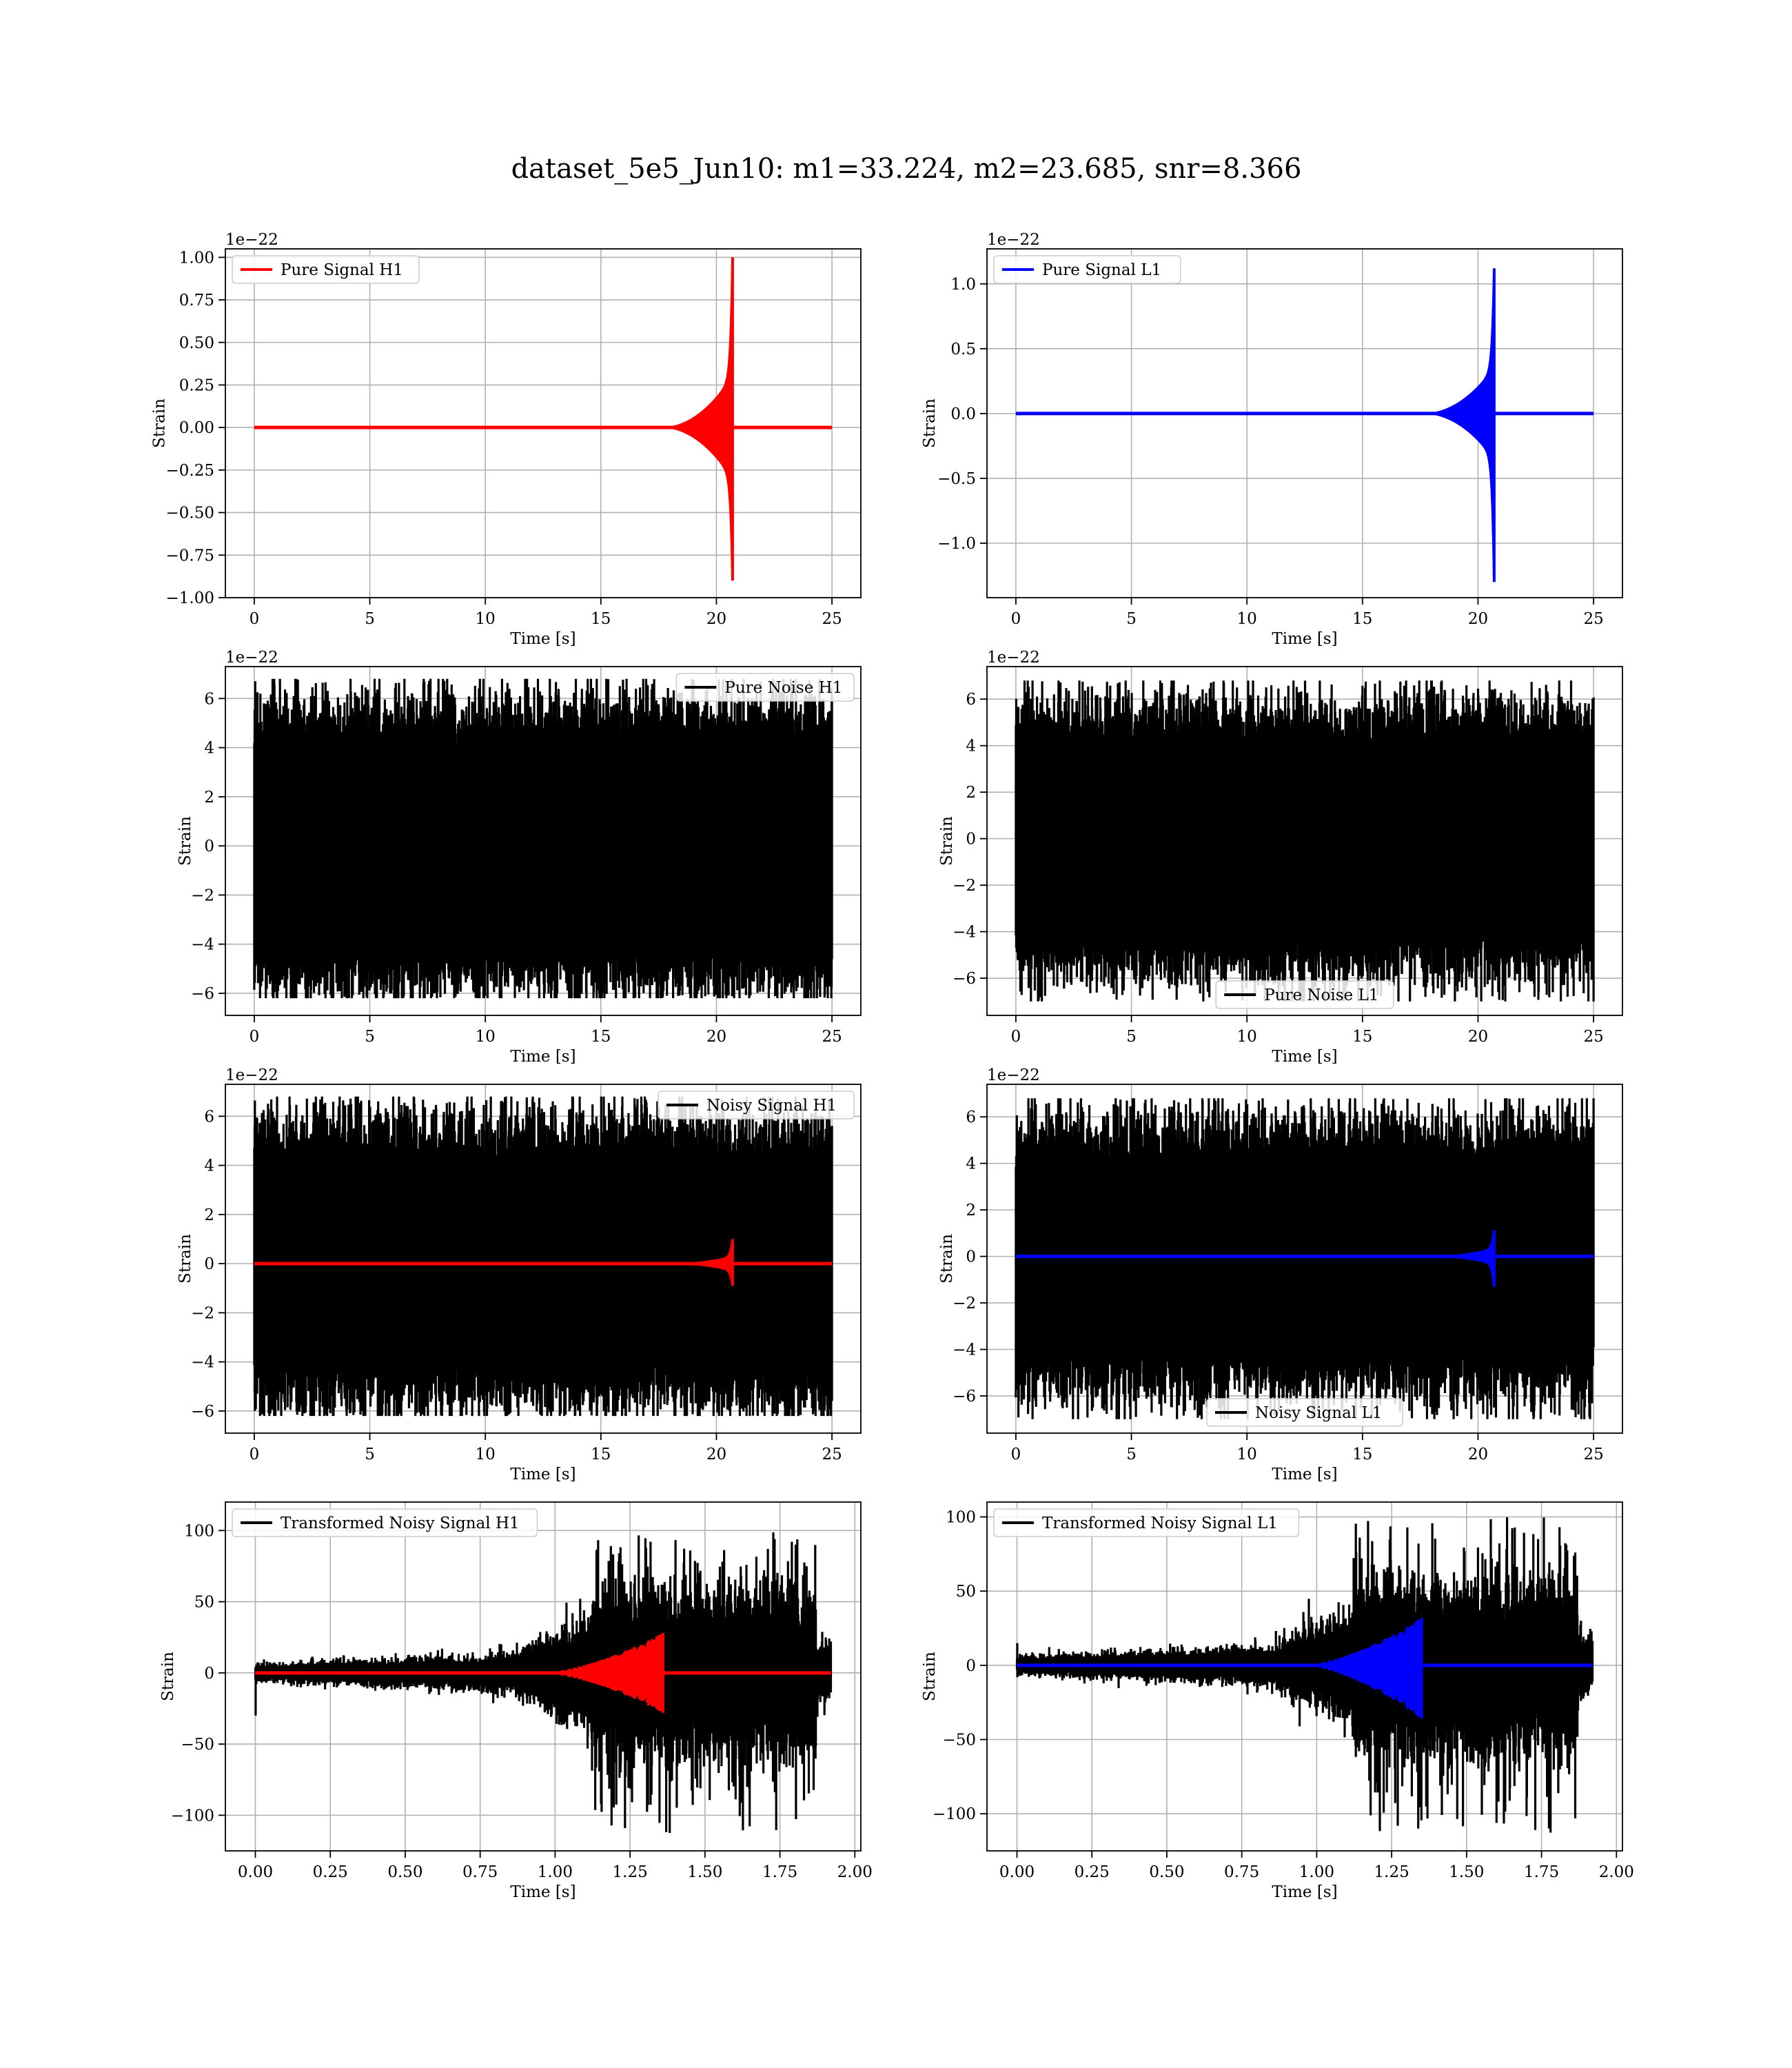  What do you see at coordinates (1013, 1075) in the screenshot?
I see `axis-offset-text: 1e−22` at bounding box center [1013, 1075].